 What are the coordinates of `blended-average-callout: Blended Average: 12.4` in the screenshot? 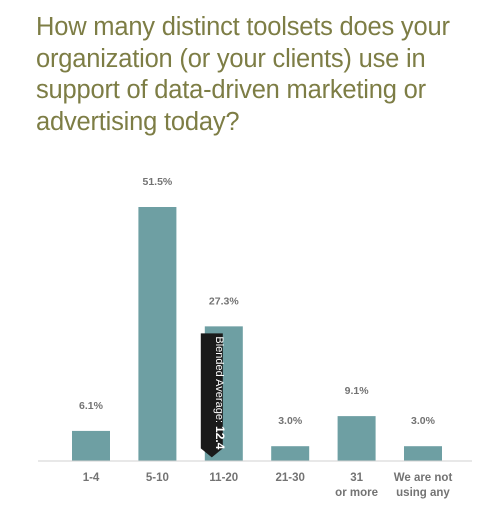 It's located at (213, 395).